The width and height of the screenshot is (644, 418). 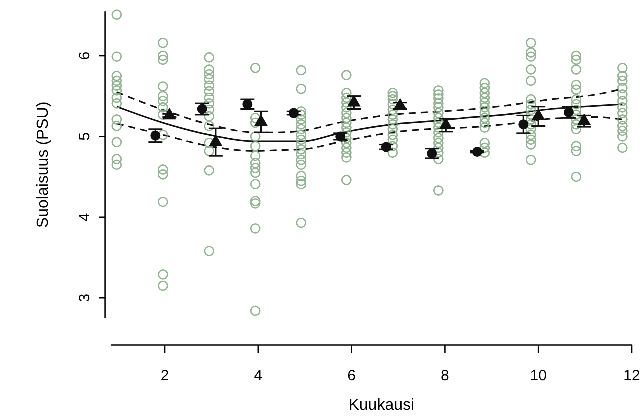 What do you see at coordinates (538, 375) in the screenshot?
I see `x-tick-label: 10` at bounding box center [538, 375].